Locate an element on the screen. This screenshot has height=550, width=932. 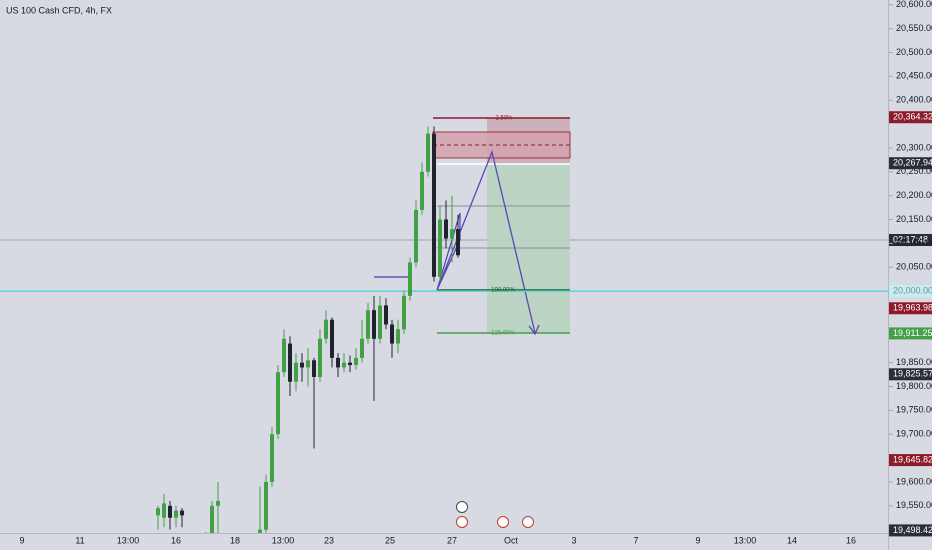
y-tick-label: 20,200.00 is located at coordinates (914, 195).